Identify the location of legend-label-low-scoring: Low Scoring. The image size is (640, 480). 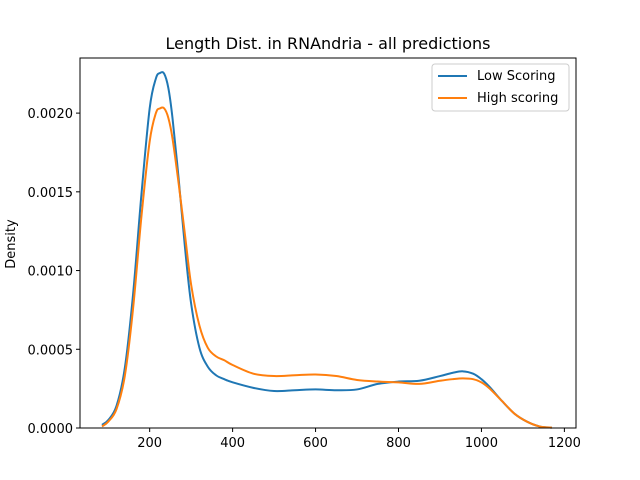
(516, 76).